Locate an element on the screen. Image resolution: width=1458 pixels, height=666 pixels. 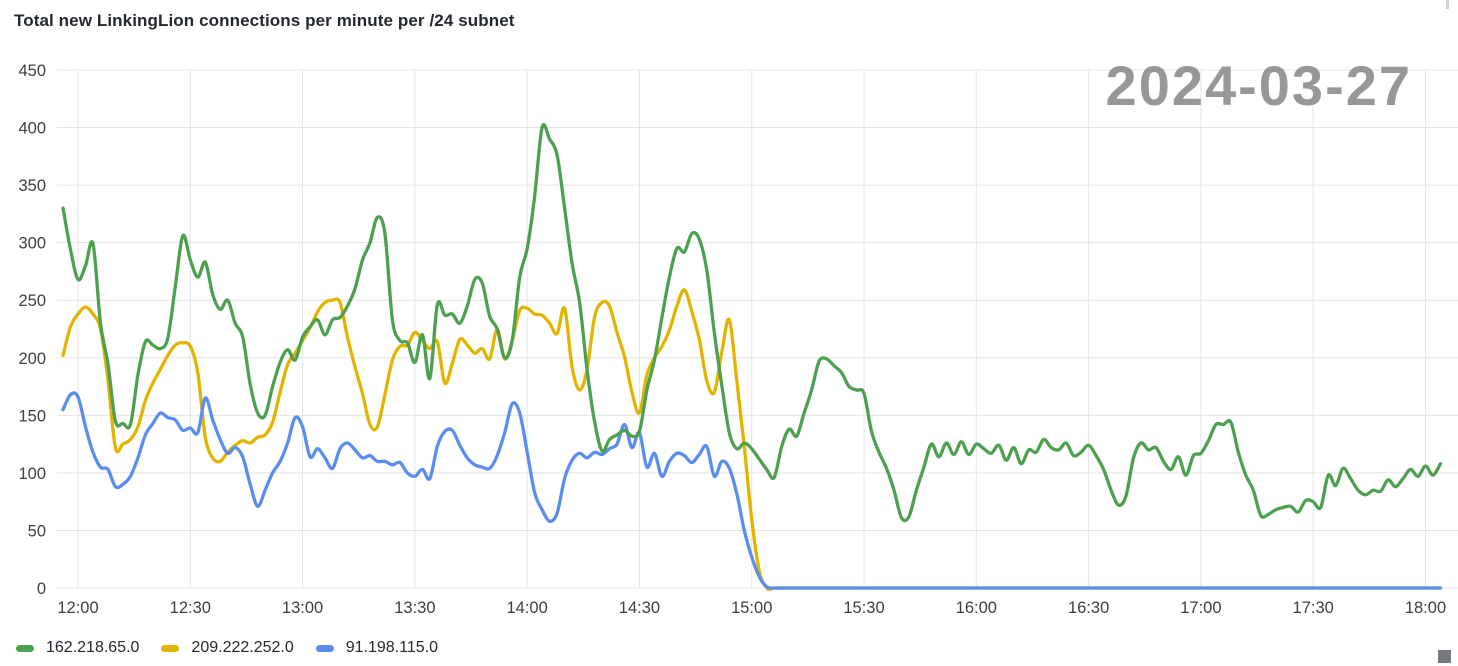
svg-text: 14:30 is located at coordinates (639, 608).